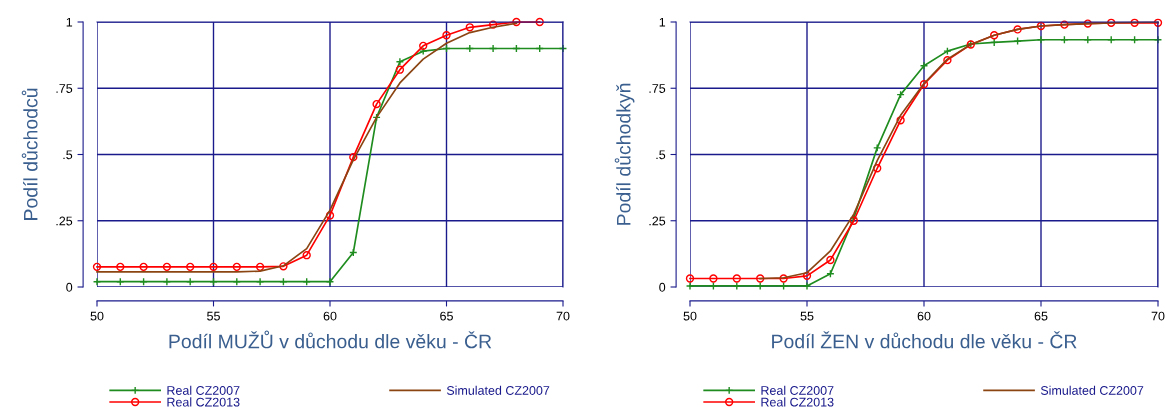  Describe the element at coordinates (924, 340) in the screenshot. I see `x-axis-title: Podíl ŽEN v důchodu dle věku - ČR` at that location.